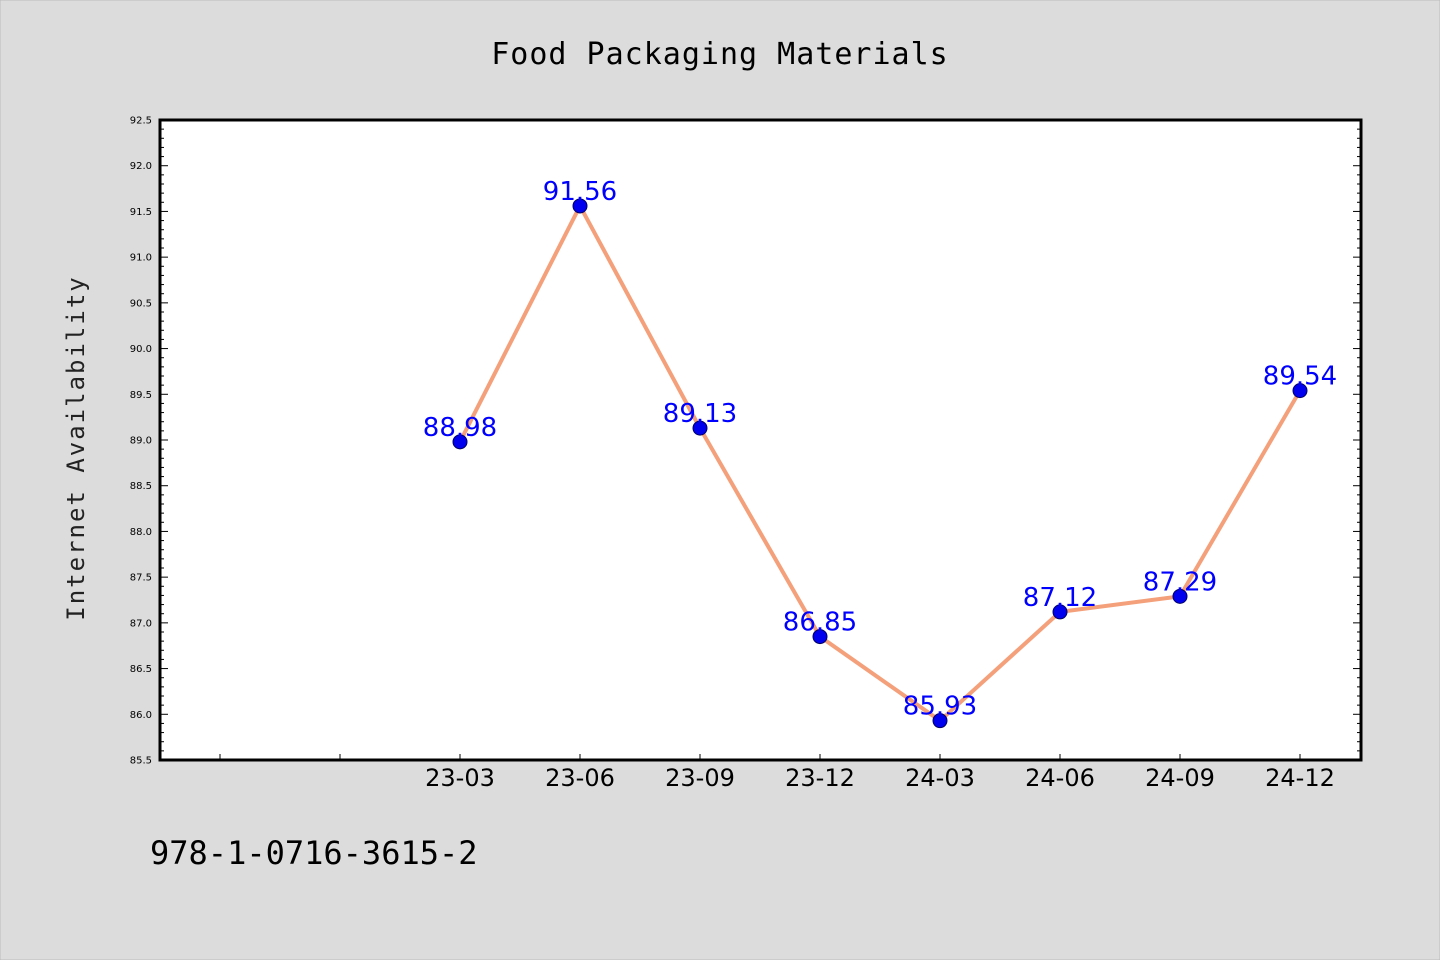 The image size is (1440, 960). Describe the element at coordinates (141, 623) in the screenshot. I see `y-tick-label: 87.0` at that location.